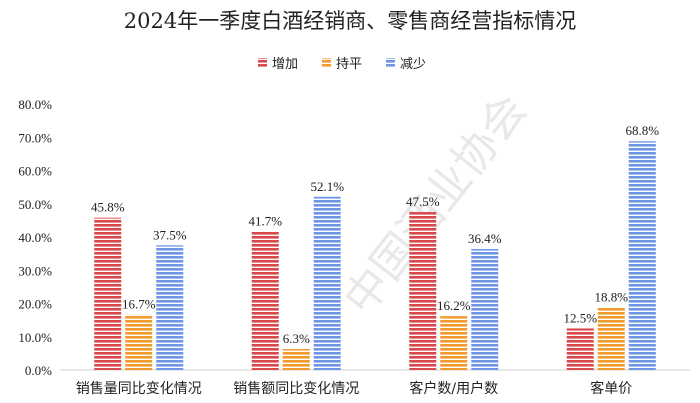  Describe the element at coordinates (170, 234) in the screenshot. I see `data-label: 37.5%` at that location.